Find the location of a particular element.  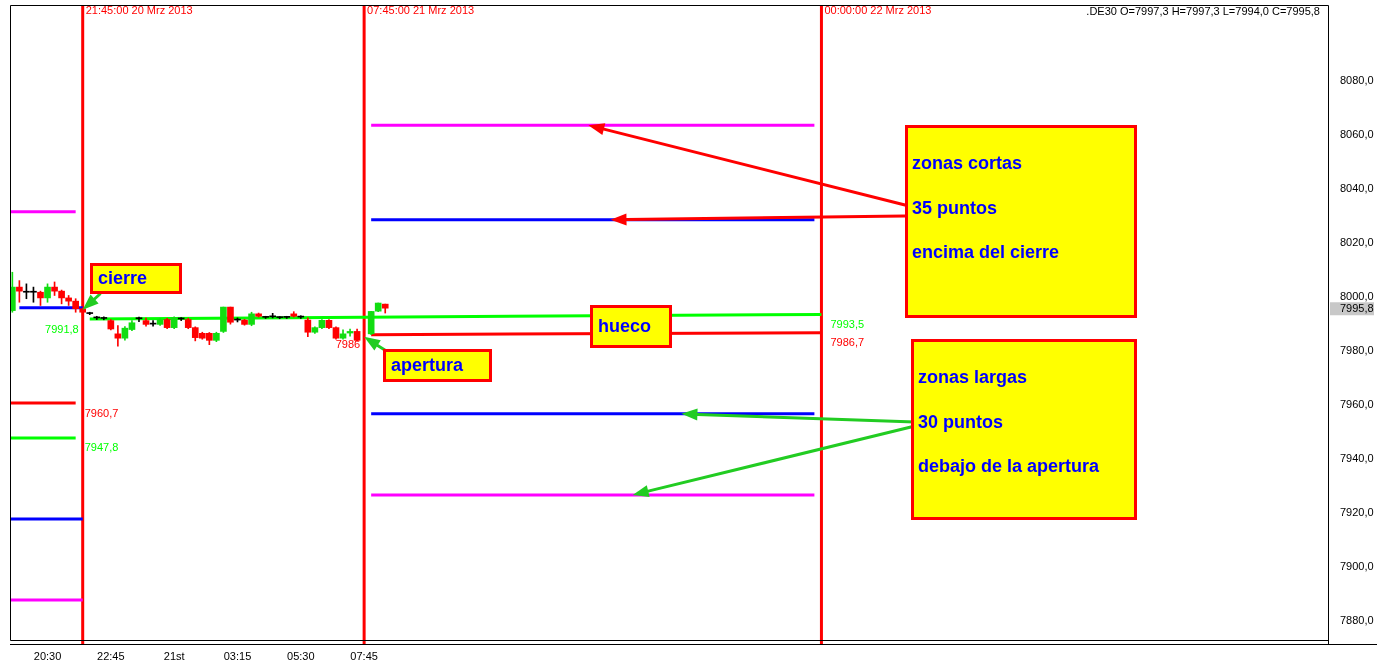

y-tick-label: 8040,0 is located at coordinates (1357, 187).